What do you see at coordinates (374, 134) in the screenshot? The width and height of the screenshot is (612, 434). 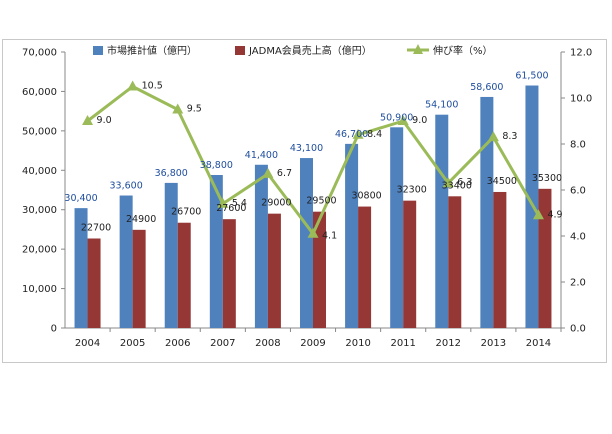 I see `label-growth-rate: 8.4` at bounding box center [374, 134].